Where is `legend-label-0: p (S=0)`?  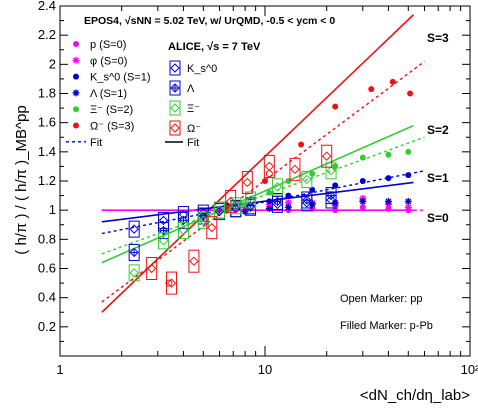 legend-label-0: p (S=0) is located at coordinates (108, 45).